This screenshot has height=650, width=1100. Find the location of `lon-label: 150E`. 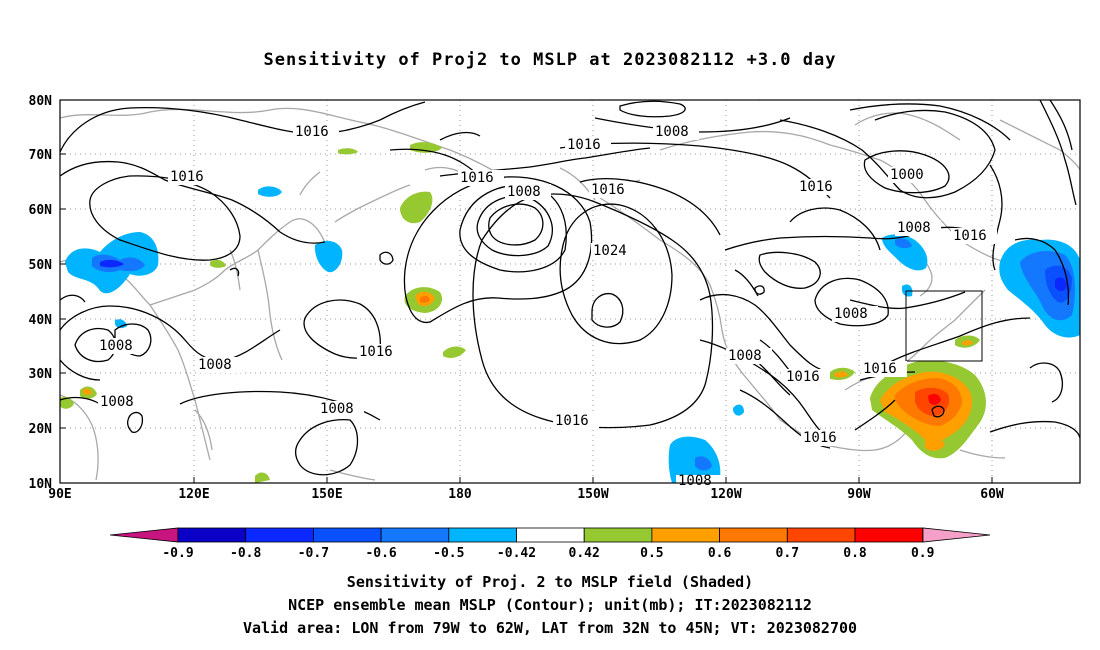

lon-label: 150E is located at coordinates (326, 494).